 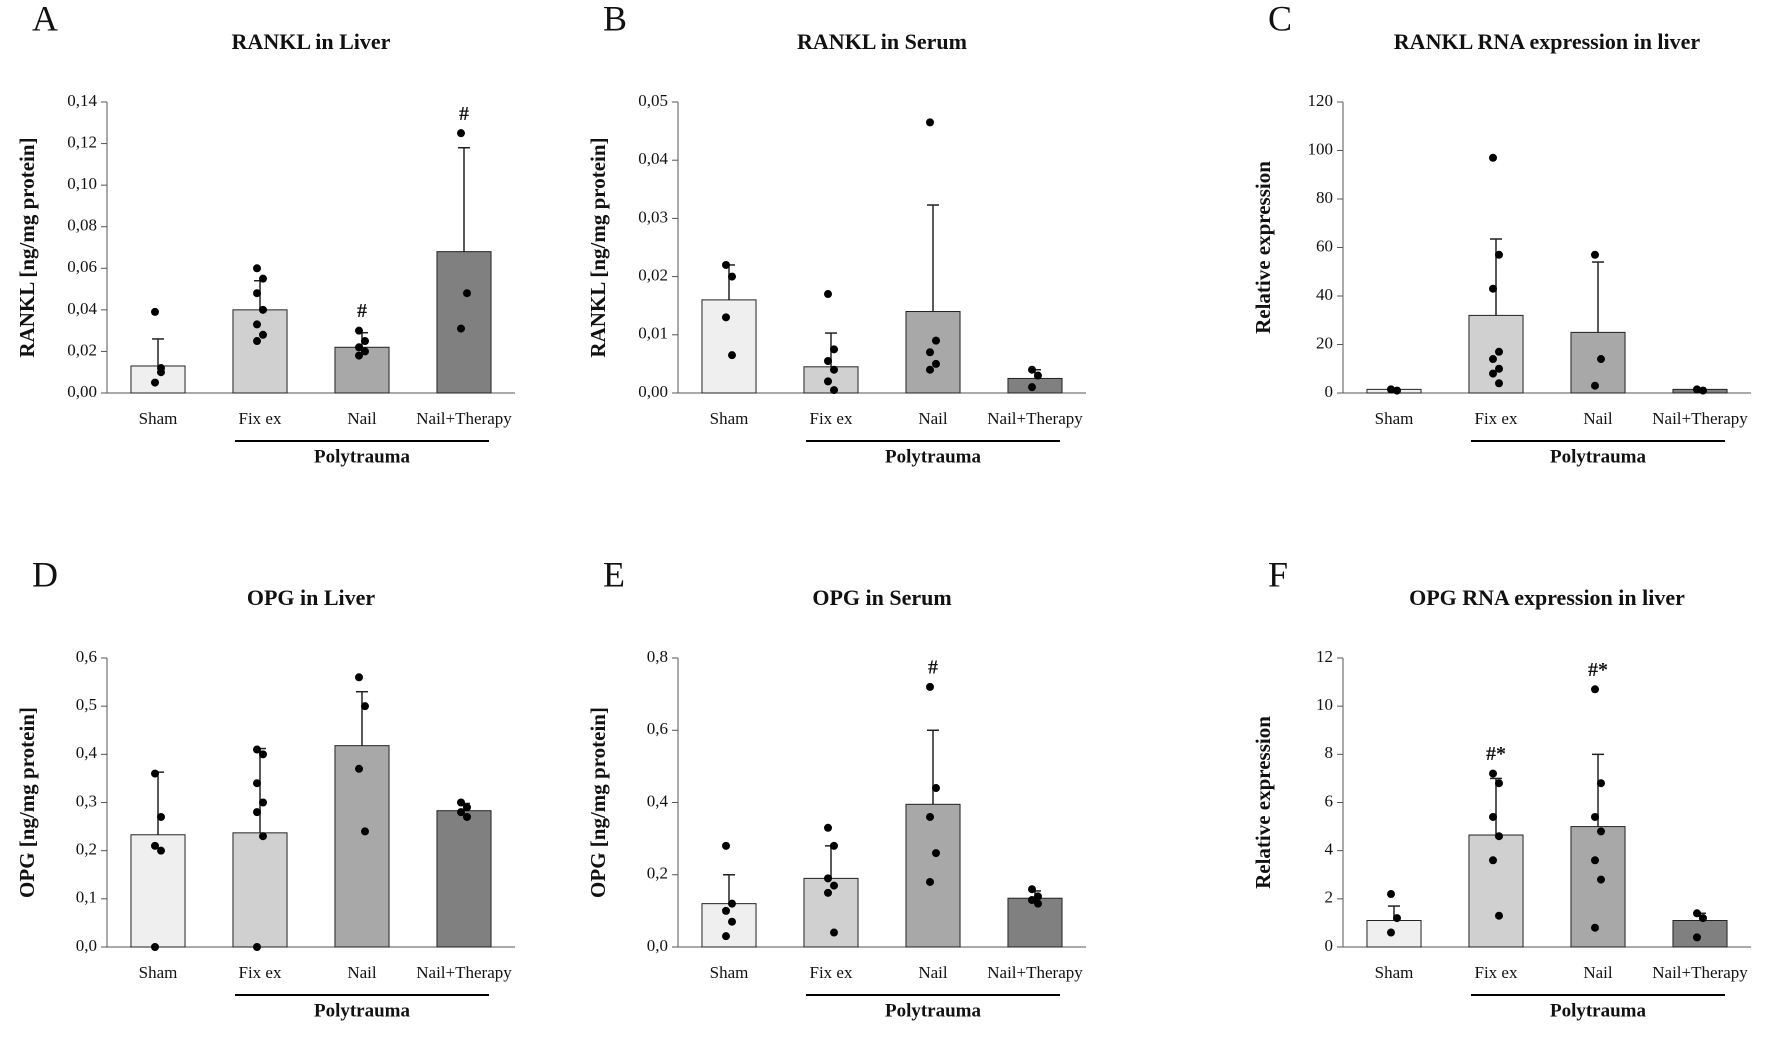 I want to click on y-tick-label: 0,00, so click(x=82, y=391).